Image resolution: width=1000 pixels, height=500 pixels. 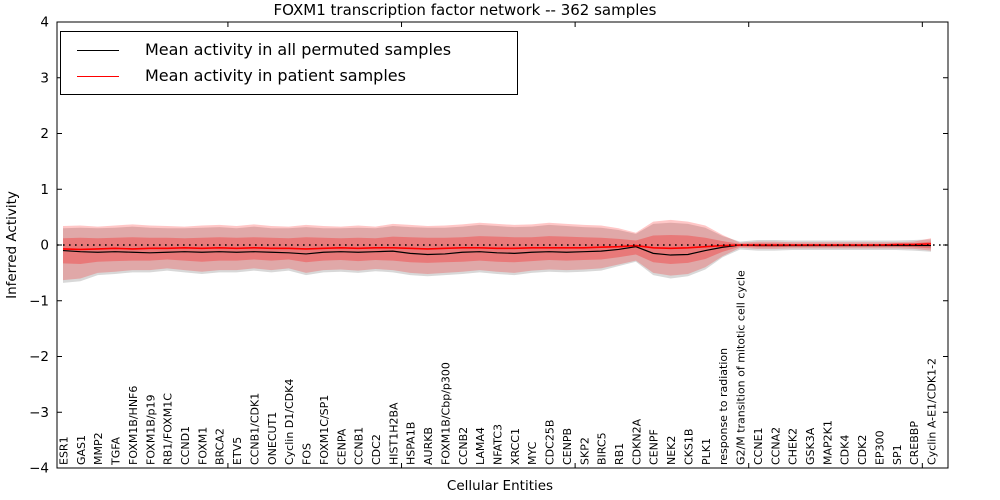 I want to click on x-category-label: MAP2K1, so click(x=827, y=442).